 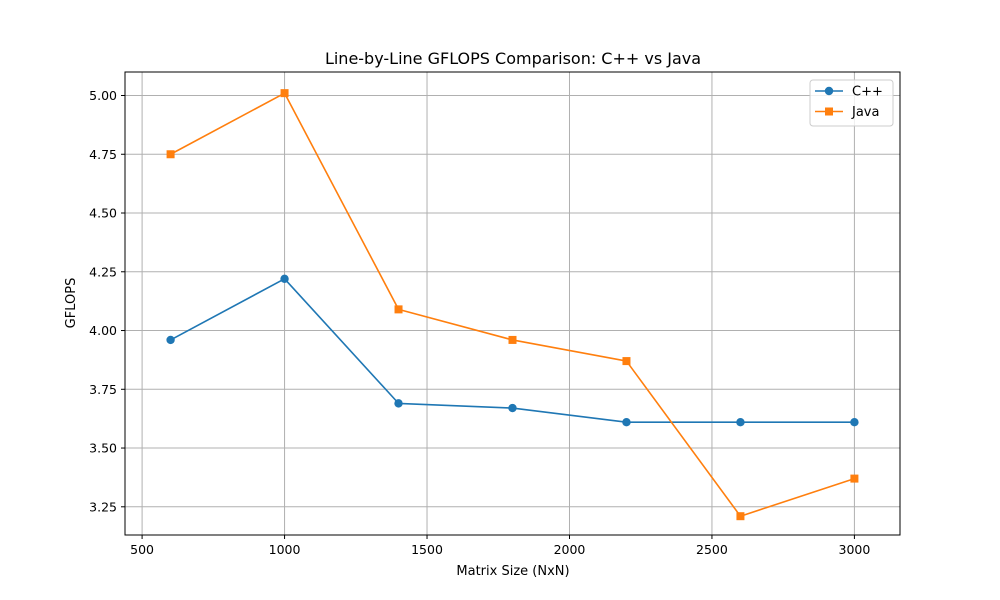 I want to click on y-tick-label: 3.75, so click(x=103, y=389).